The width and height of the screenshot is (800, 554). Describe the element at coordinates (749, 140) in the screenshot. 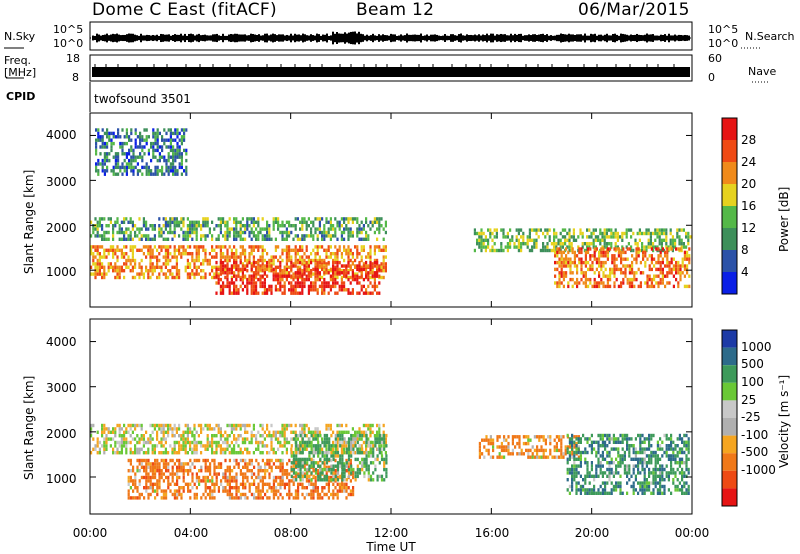

I see `power-cbar-tick-28: 28` at that location.